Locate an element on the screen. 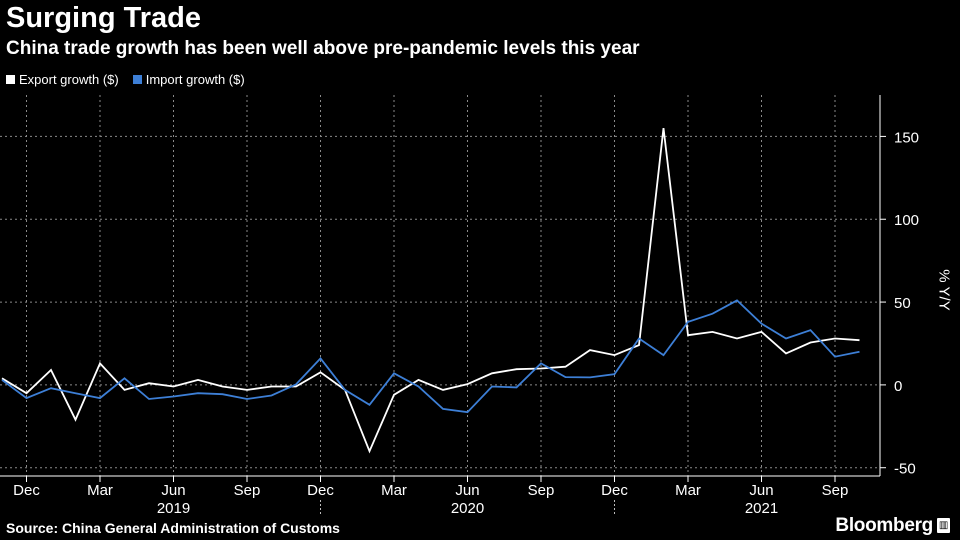 The height and width of the screenshot is (540, 960). legend-swatch-export is located at coordinates (10, 79).